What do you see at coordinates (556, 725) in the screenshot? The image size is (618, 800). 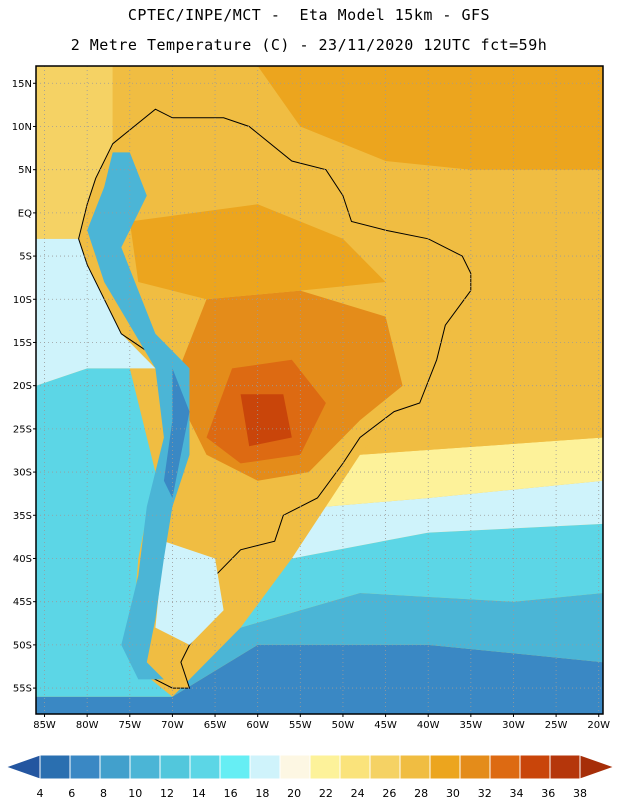 I see `lon-tick-label: 25W` at bounding box center [556, 725].